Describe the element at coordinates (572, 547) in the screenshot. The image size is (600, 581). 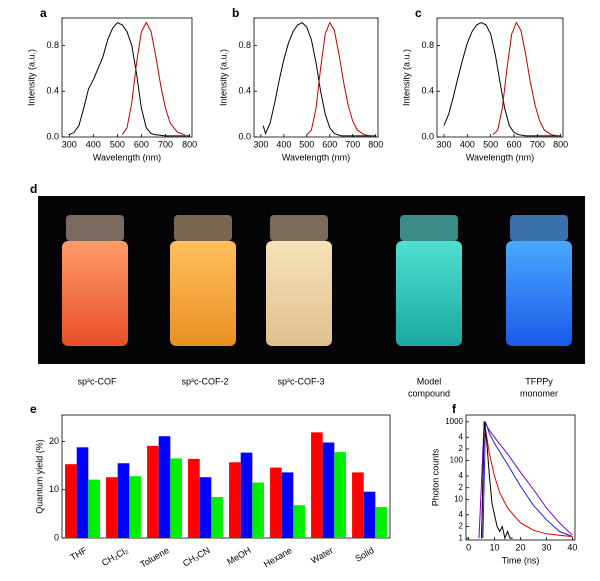
I see `x-tick-label: 40` at that location.